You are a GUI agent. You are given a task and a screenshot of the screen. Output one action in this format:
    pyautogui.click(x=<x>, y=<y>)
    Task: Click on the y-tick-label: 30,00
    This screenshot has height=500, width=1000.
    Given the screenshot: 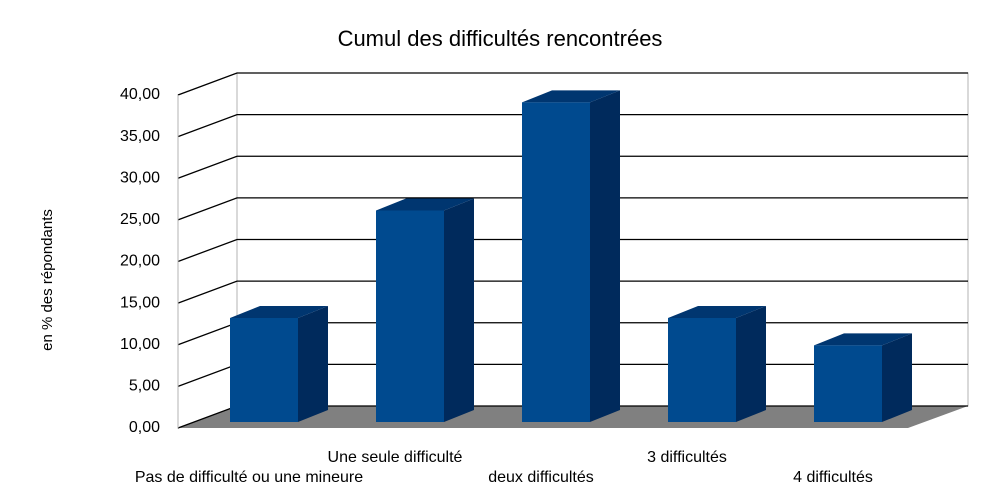 What is the action you would take?
    pyautogui.click(x=140, y=177)
    